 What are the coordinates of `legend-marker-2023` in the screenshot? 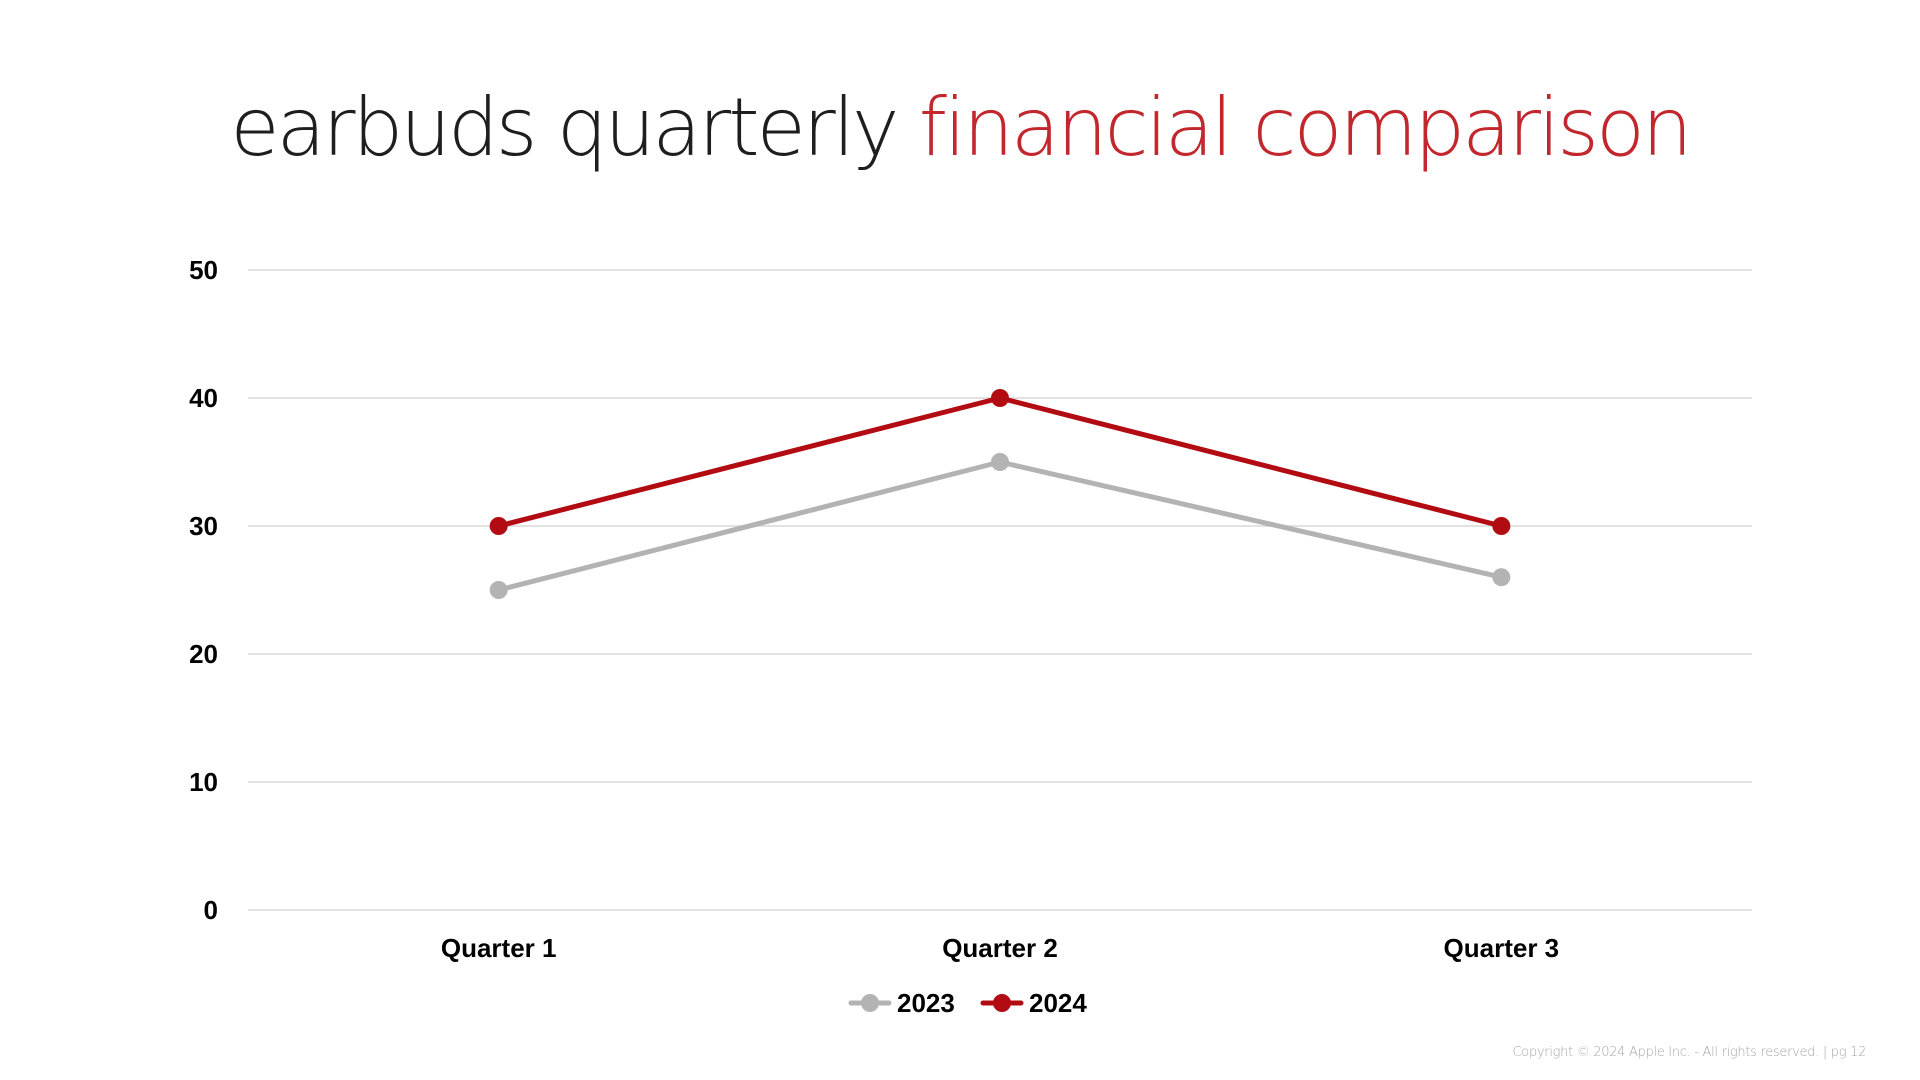 It's located at (870, 1003).